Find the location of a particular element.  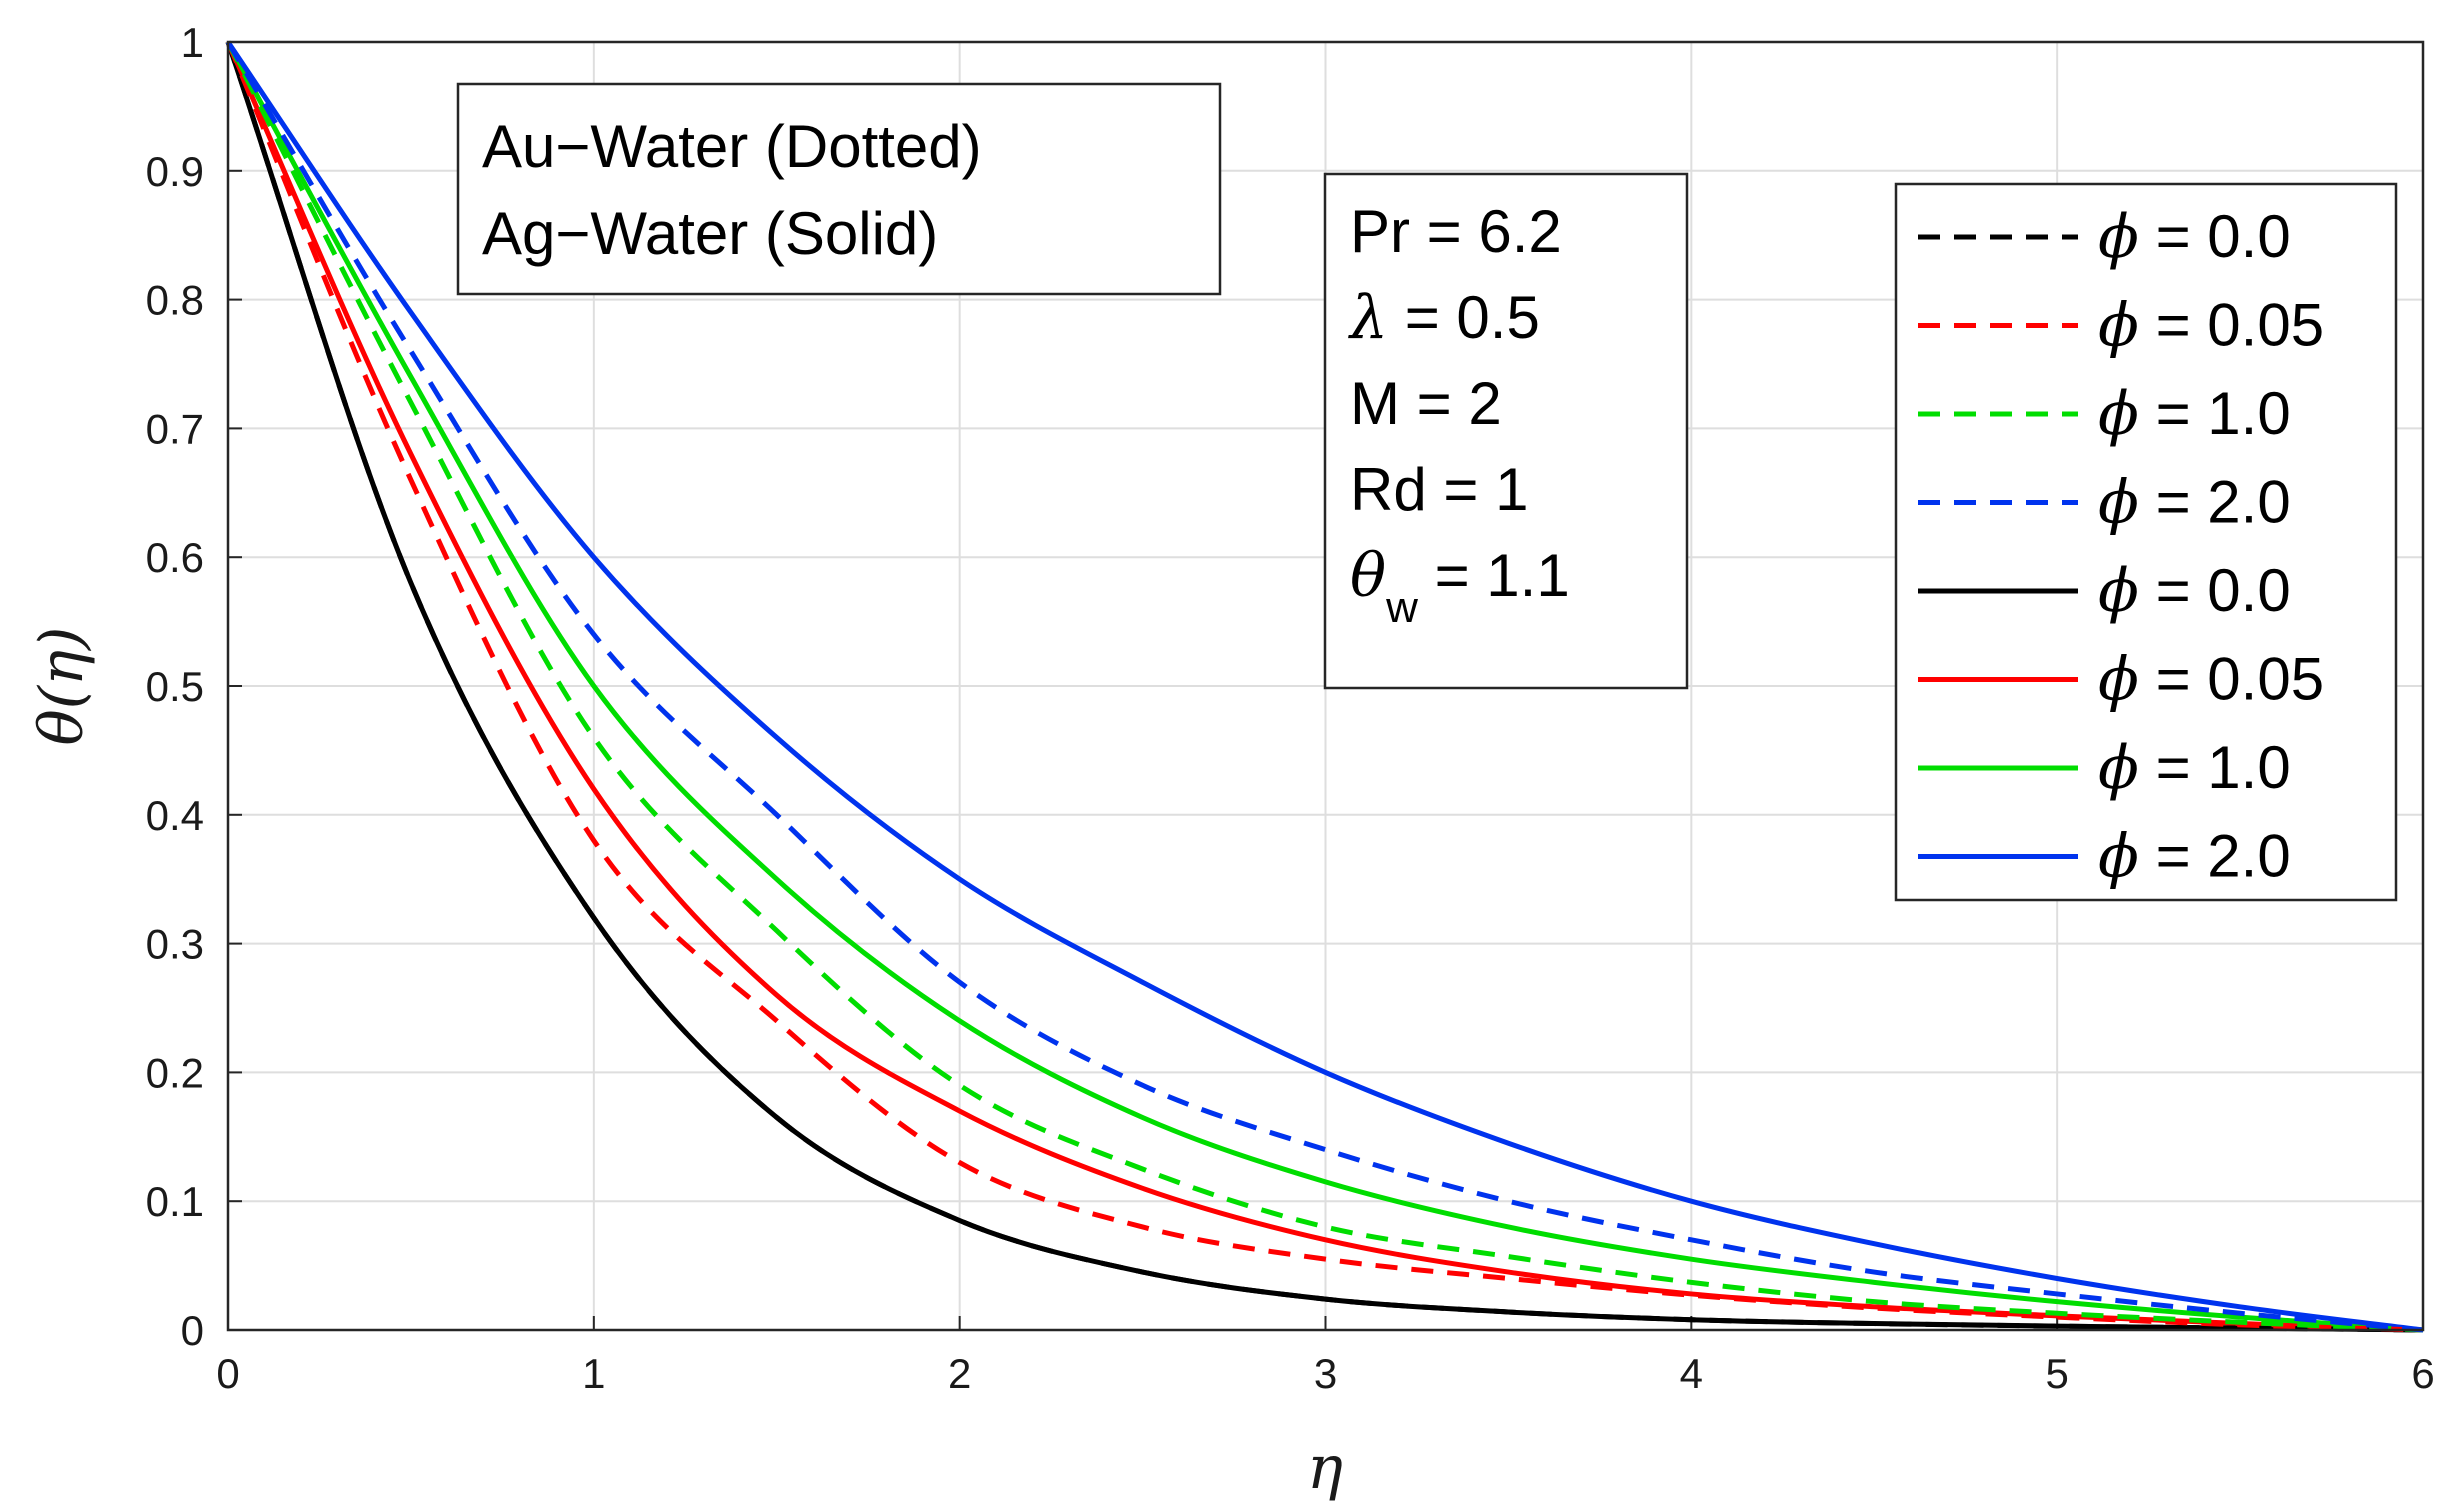

y-tick-label: 0.4 is located at coordinates (175, 815).